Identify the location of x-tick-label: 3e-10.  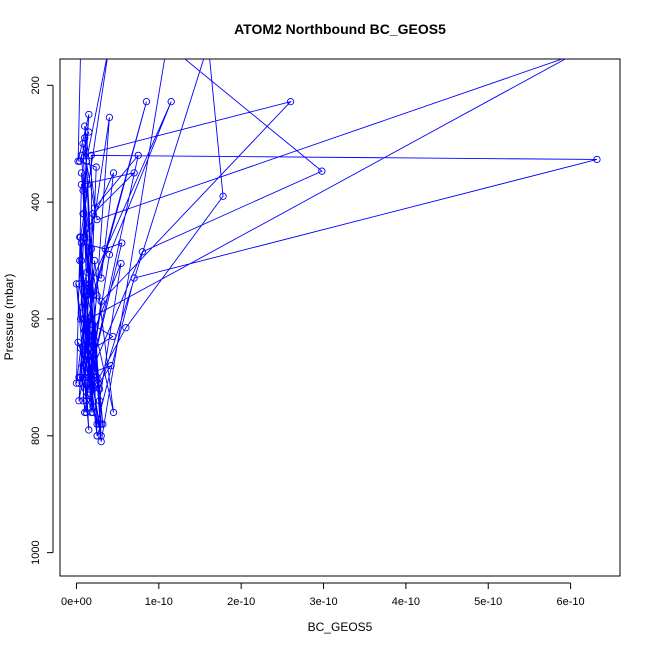
(323, 602).